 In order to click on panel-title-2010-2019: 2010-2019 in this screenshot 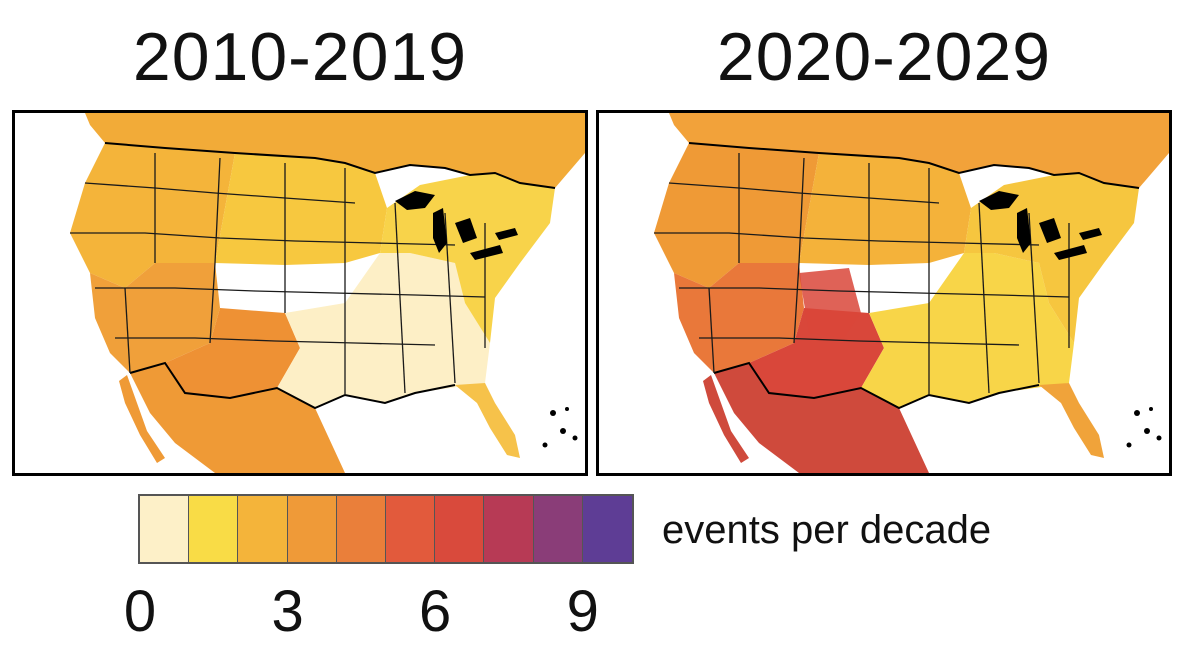, I will do `click(300, 57)`.